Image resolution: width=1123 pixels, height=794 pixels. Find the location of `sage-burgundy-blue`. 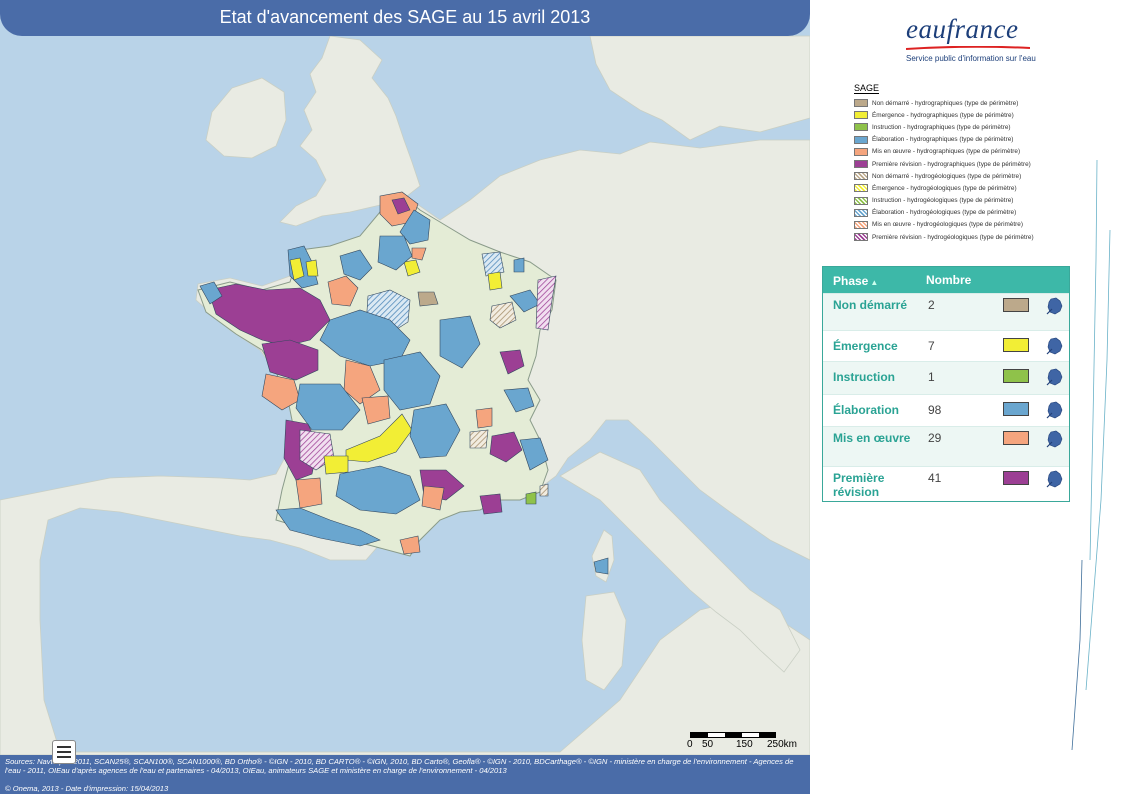

sage-burgundy-blue is located at coordinates (460, 342).